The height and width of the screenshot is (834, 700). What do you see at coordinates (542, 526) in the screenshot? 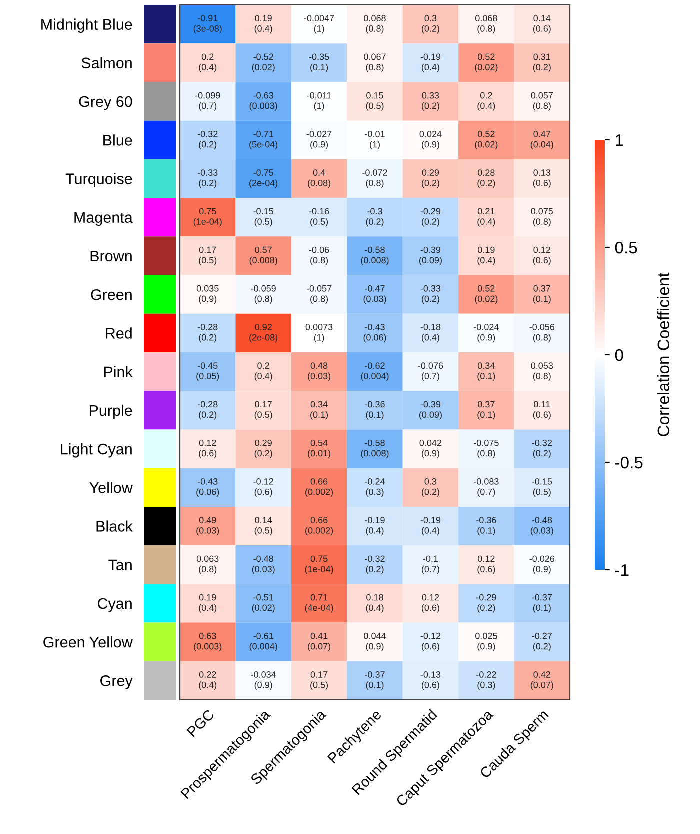
I see `data-label: -0.48 (0.03)` at bounding box center [542, 526].